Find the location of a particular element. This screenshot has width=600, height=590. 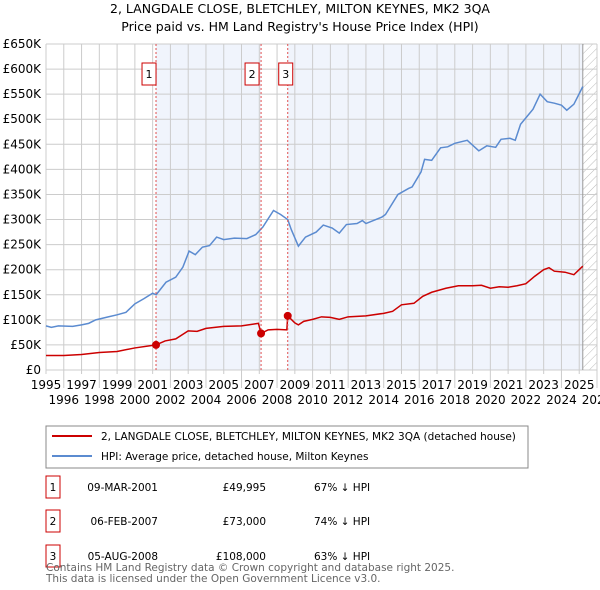

y-tick-label: £600K is located at coordinates (23, 69).